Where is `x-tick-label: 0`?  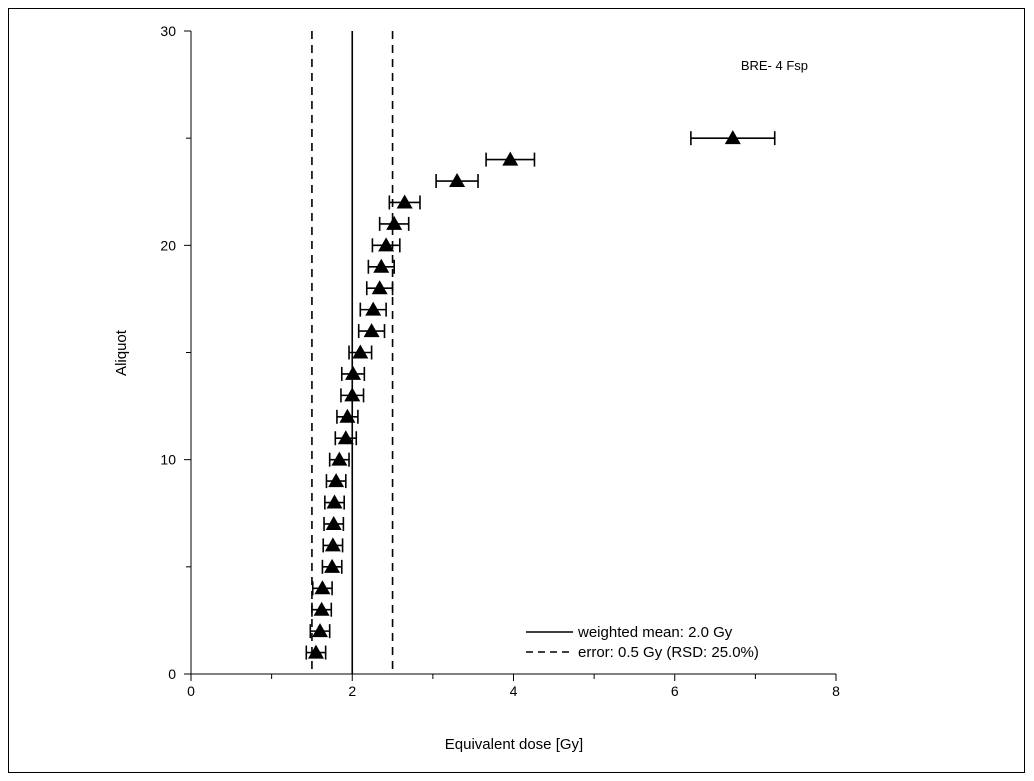 x-tick-label: 0 is located at coordinates (191, 691).